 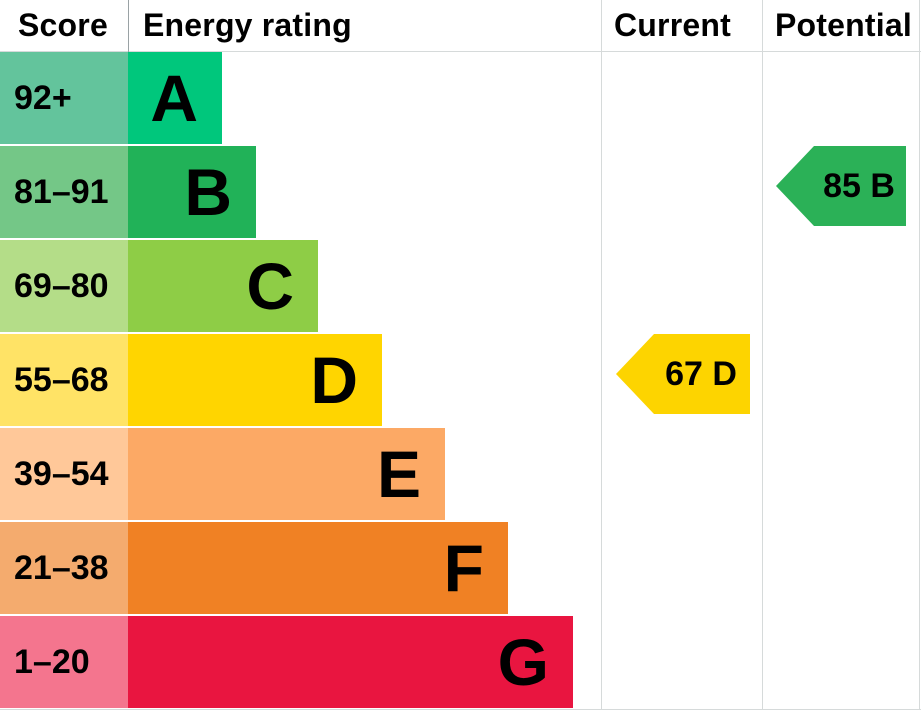 I want to click on band-row-d: 55–68 D, so click(x=460, y=381).